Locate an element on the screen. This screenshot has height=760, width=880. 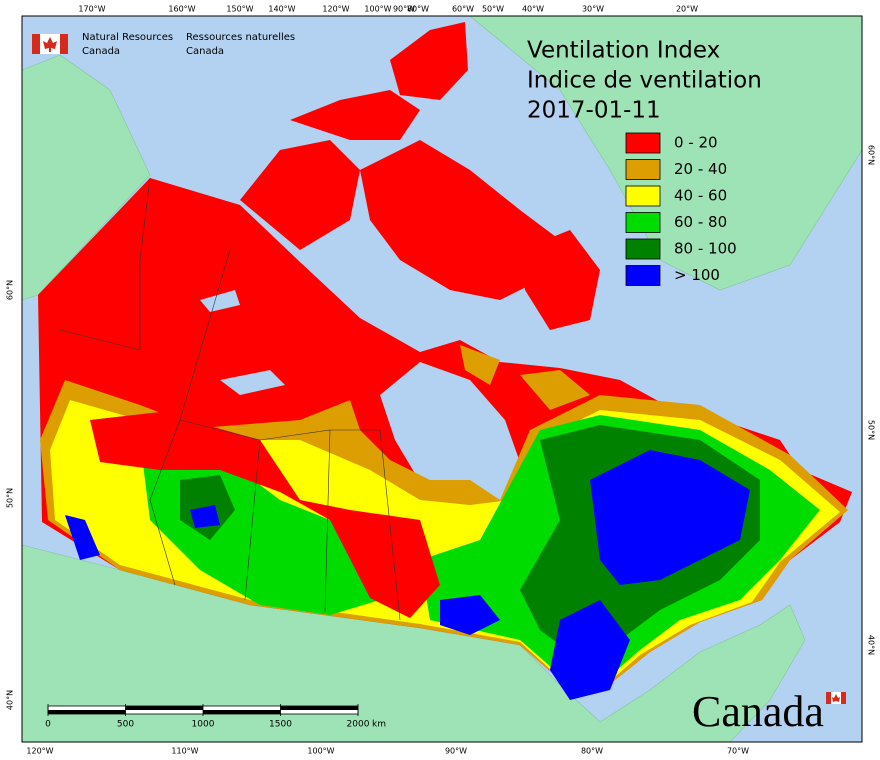
scale-unit: km is located at coordinates (379, 725).